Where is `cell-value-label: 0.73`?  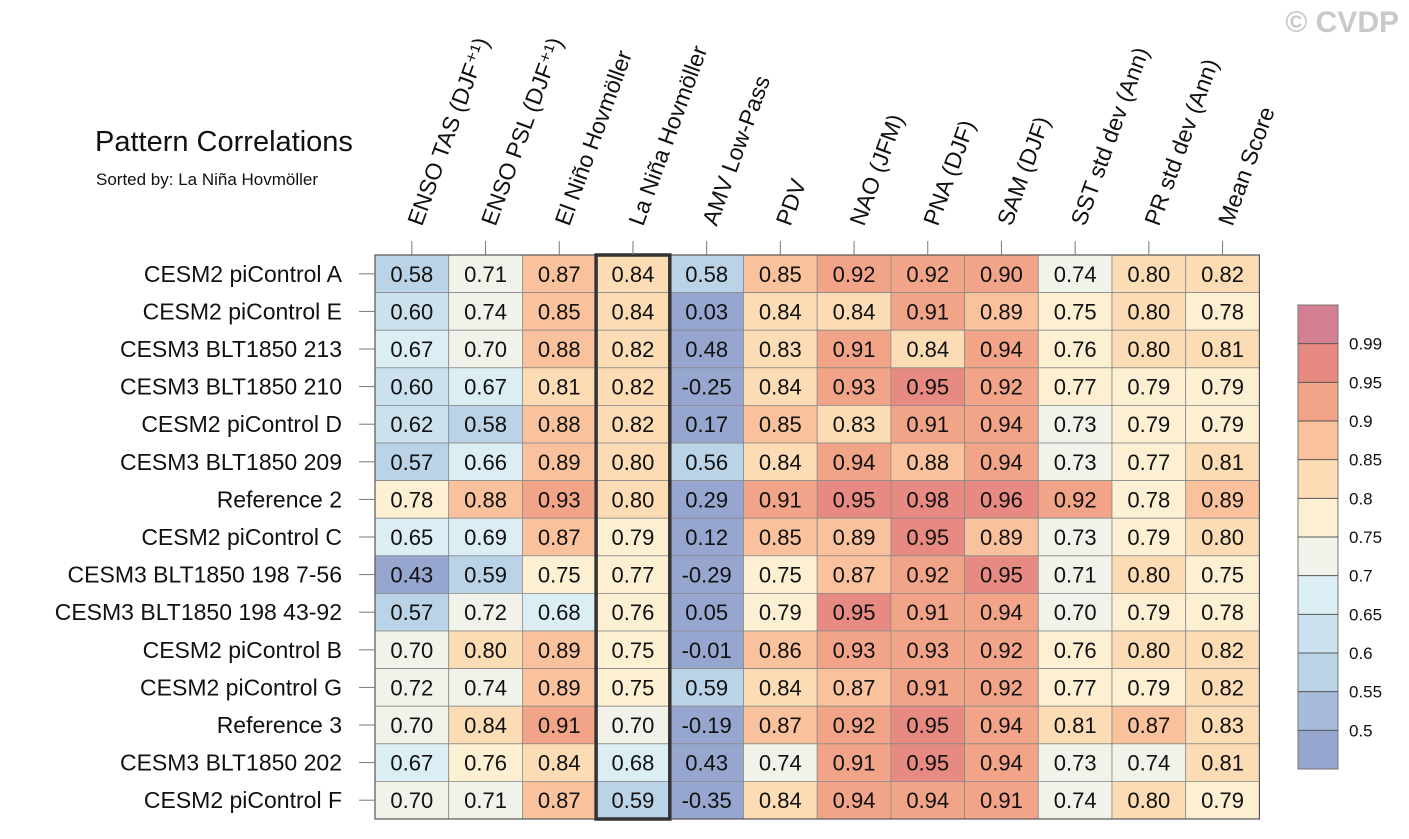 cell-value-label: 0.73 is located at coordinates (1075, 763).